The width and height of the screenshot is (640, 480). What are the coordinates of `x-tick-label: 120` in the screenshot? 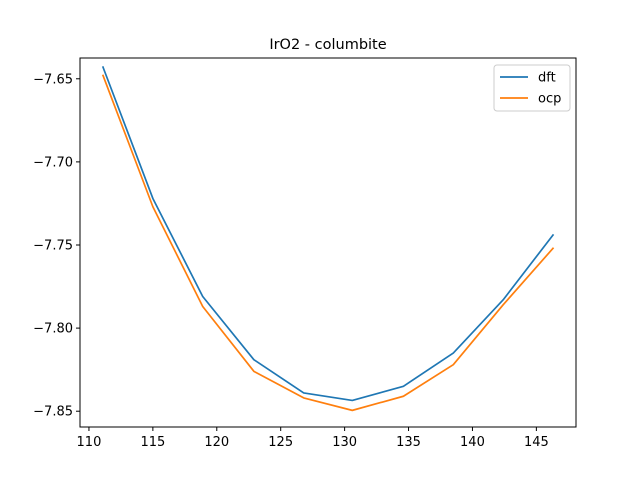 It's located at (216, 442).